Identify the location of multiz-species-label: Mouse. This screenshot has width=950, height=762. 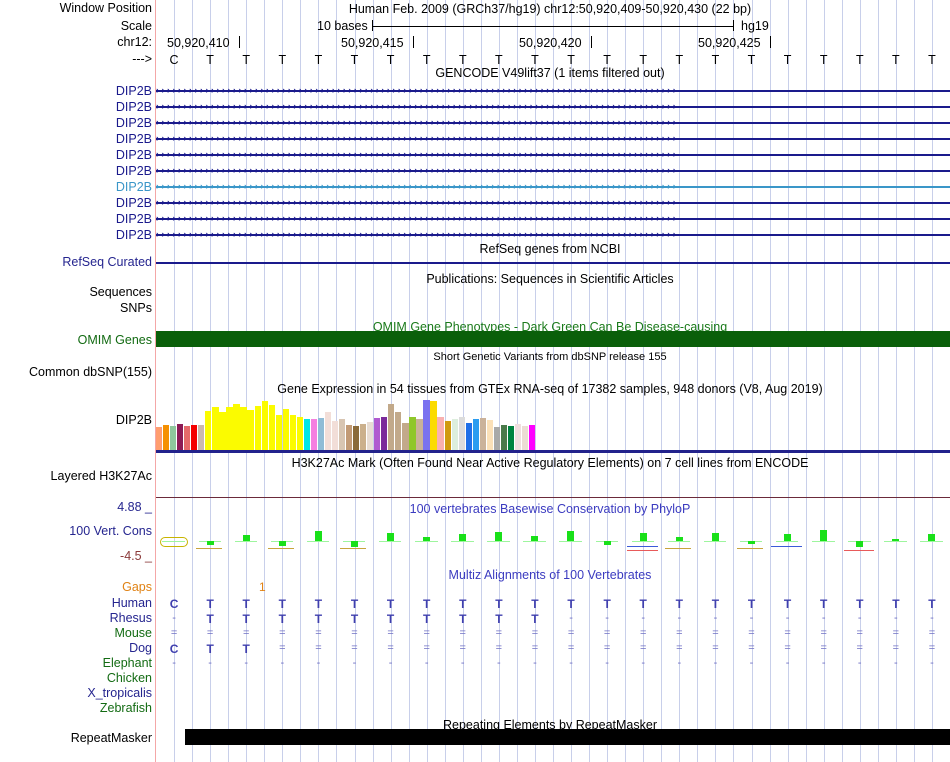
(133, 633).